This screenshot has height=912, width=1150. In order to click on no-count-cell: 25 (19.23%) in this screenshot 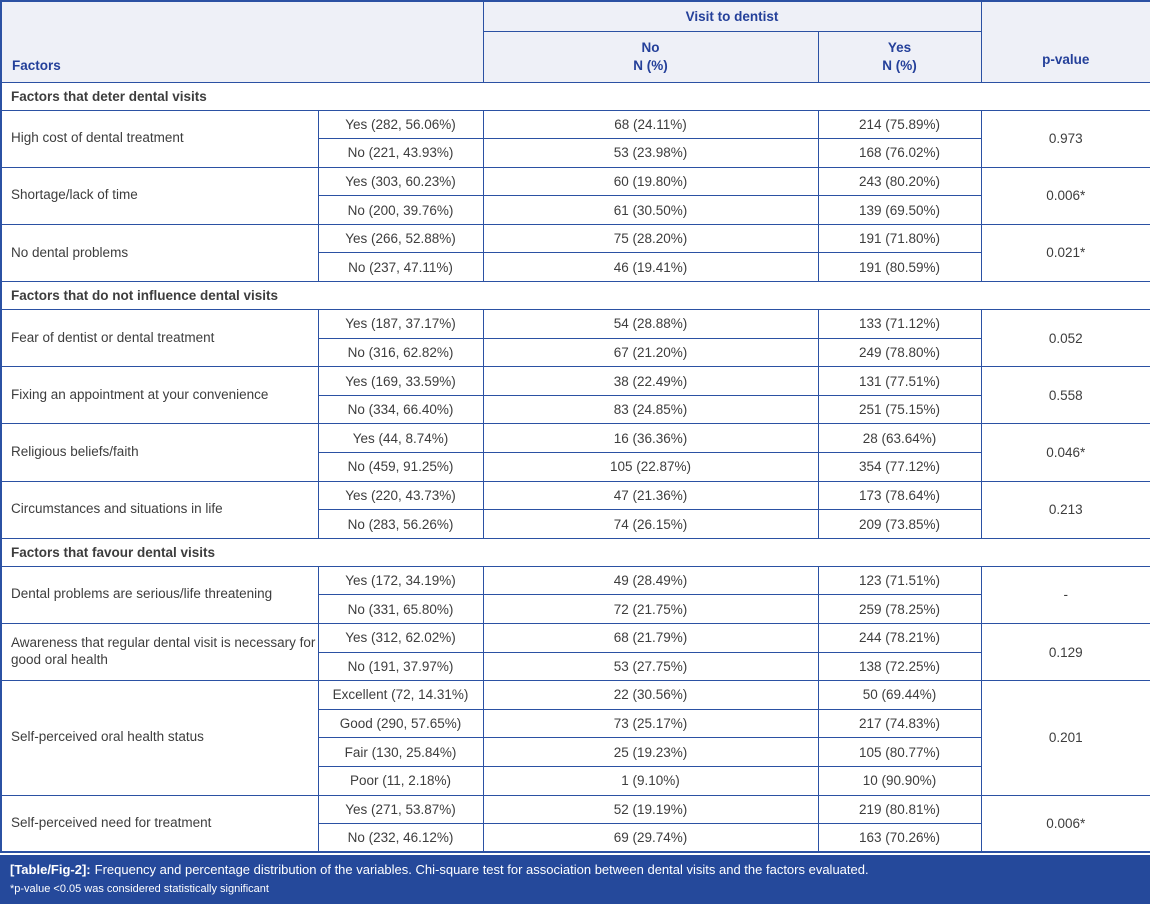, I will do `click(650, 752)`.